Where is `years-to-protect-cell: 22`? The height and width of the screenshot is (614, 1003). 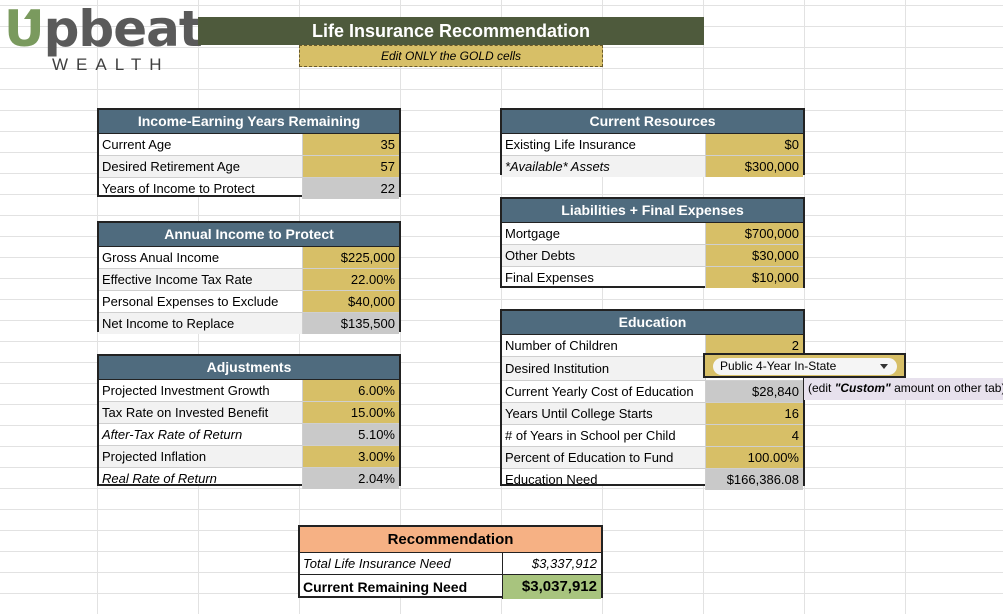
years-to-protect-cell: 22 is located at coordinates (351, 188).